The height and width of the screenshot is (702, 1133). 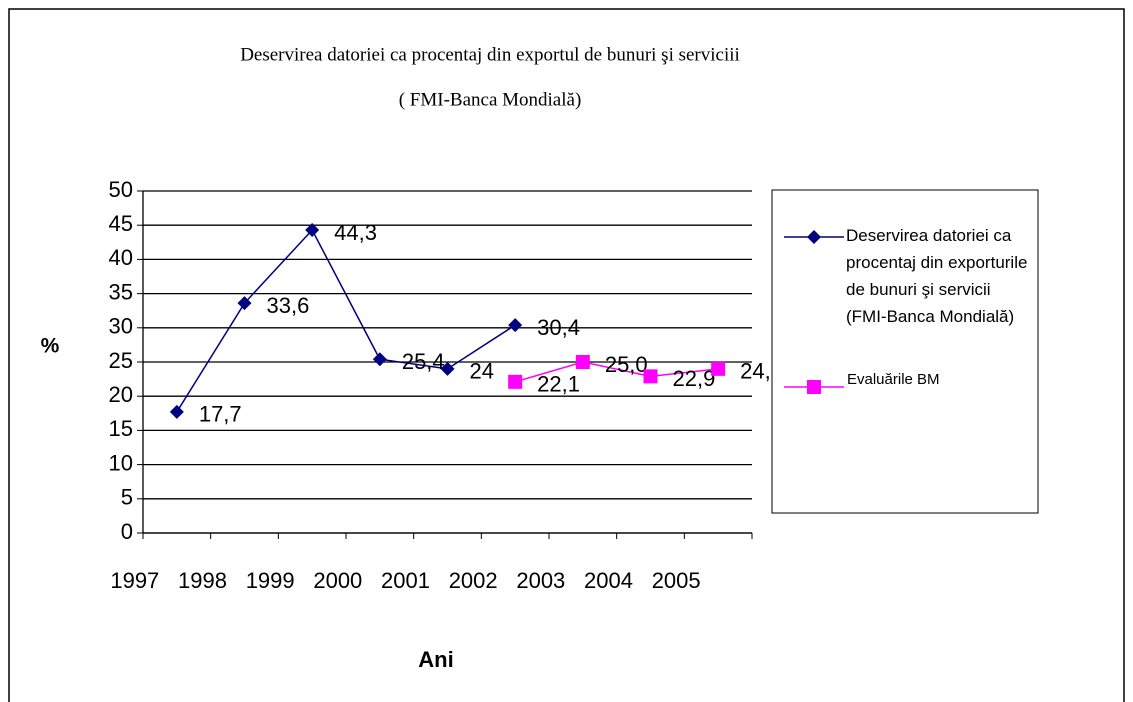 I want to click on y-axis-label: %, so click(x=50, y=346).